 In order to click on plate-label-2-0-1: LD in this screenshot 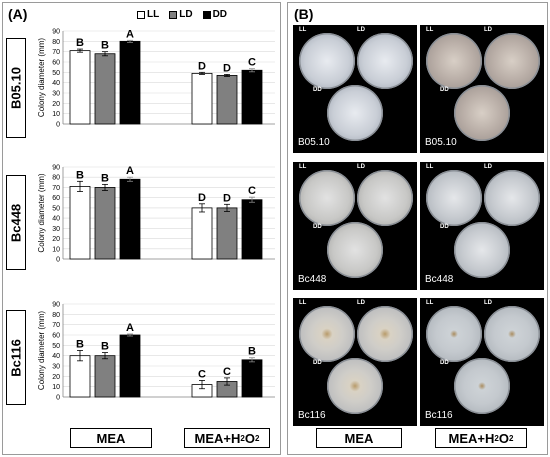, I will do `click(361, 303)`.